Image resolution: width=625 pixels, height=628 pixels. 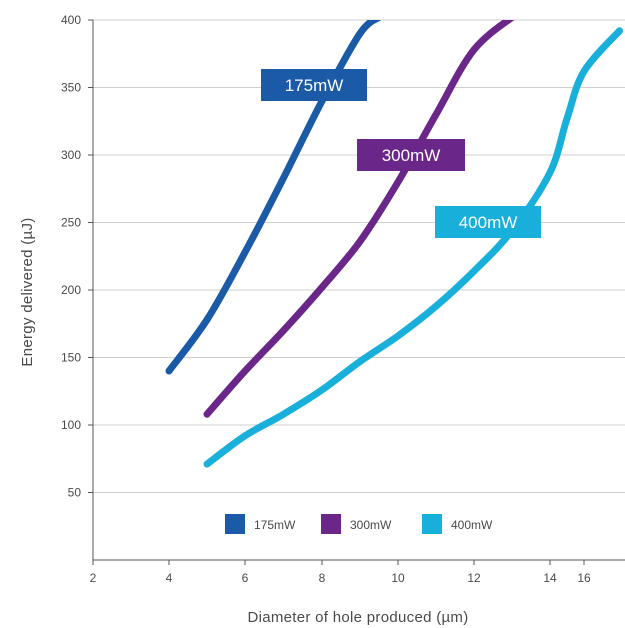 I want to click on y-tick-label: 200, so click(x=71, y=290).